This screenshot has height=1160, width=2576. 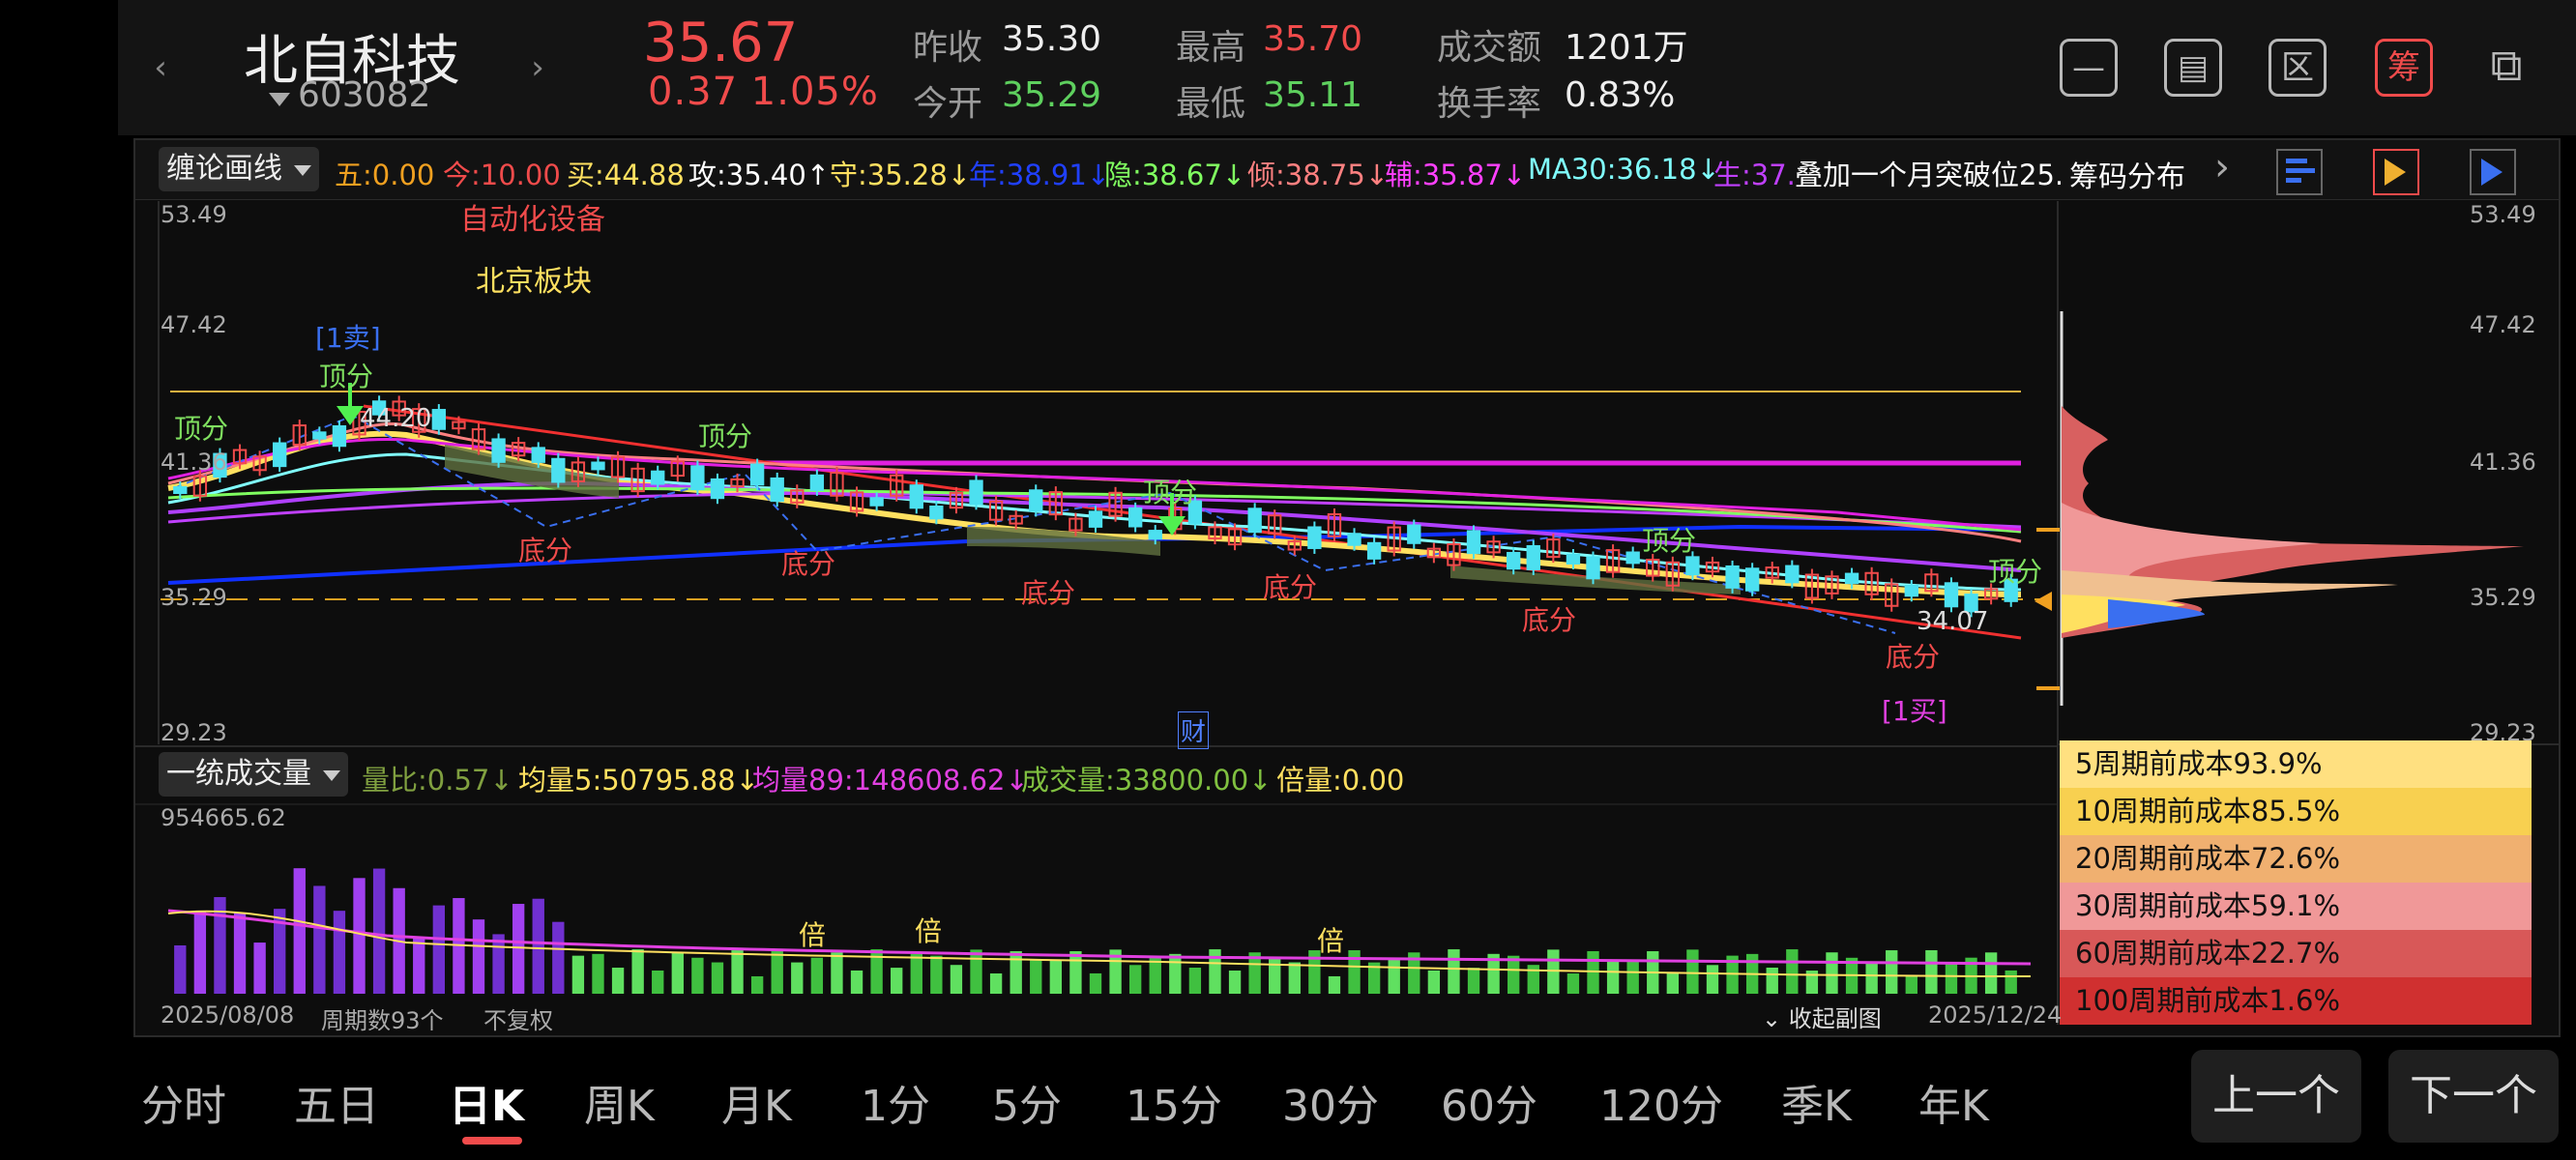 I want to click on indicator-value: 今:10.00, so click(x=502, y=175).